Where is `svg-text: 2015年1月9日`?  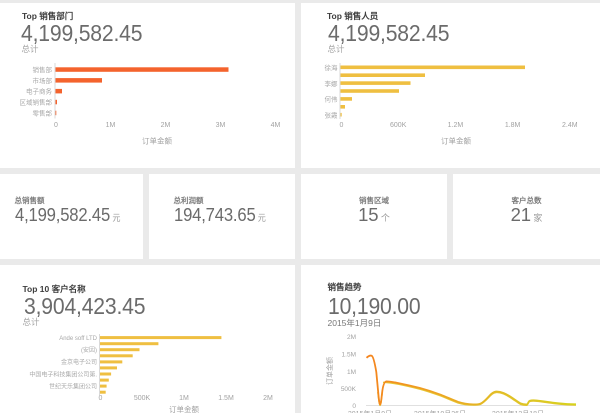 svg-text: 2015年1月9日 is located at coordinates (370, 411).